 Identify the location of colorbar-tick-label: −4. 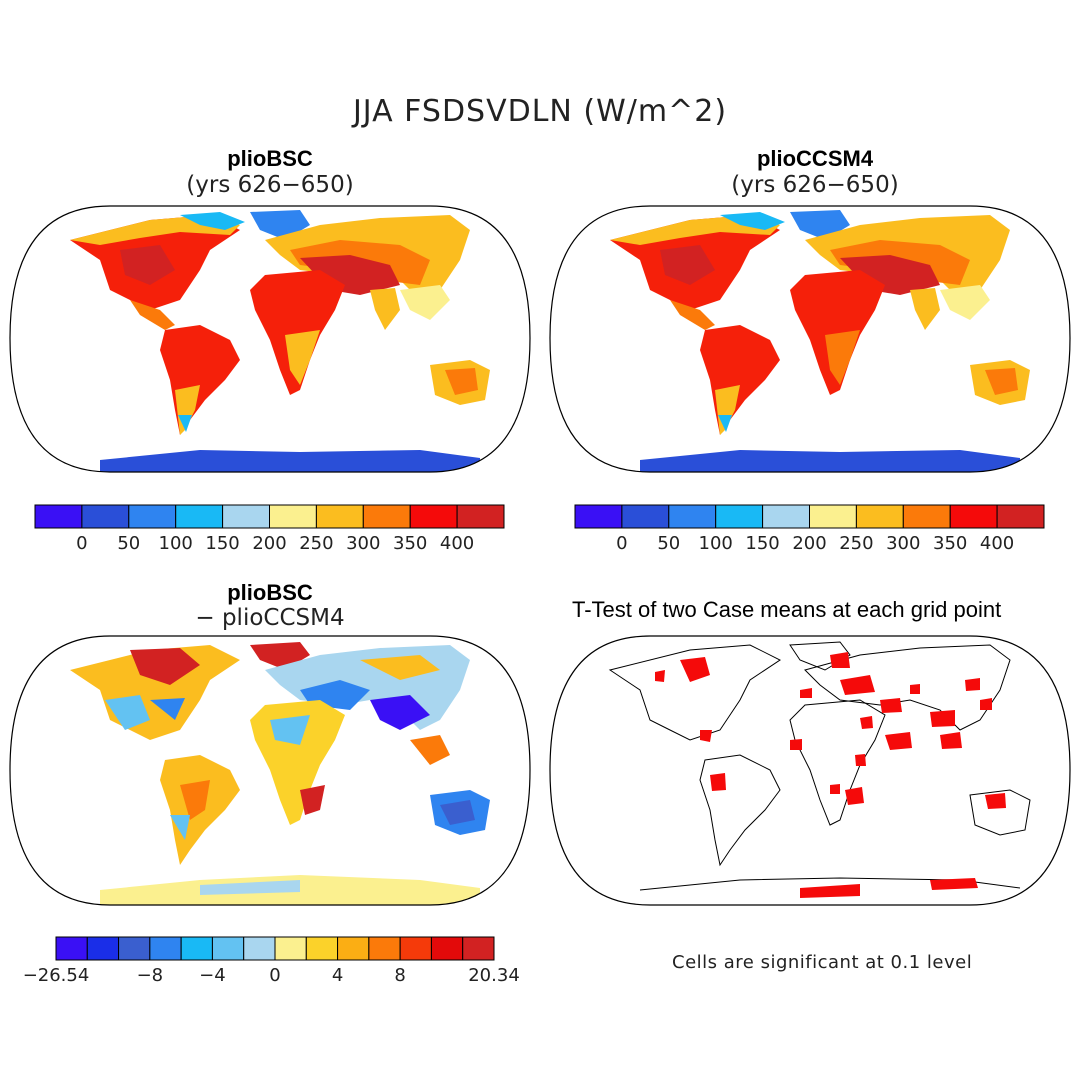
(212, 975).